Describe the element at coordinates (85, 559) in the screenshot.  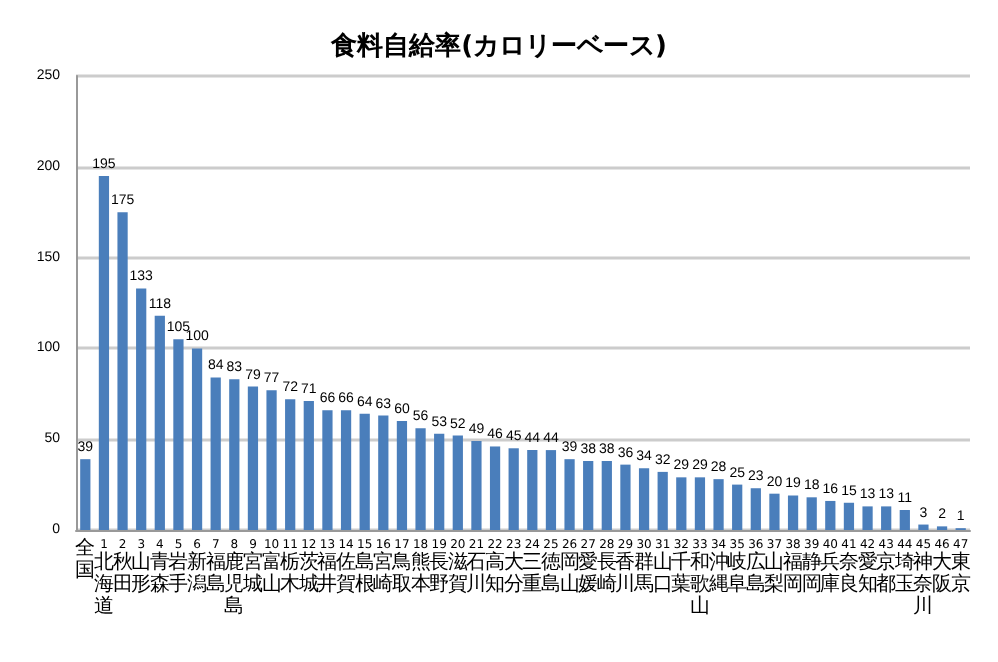
I see `x-tick-label: 全国` at that location.